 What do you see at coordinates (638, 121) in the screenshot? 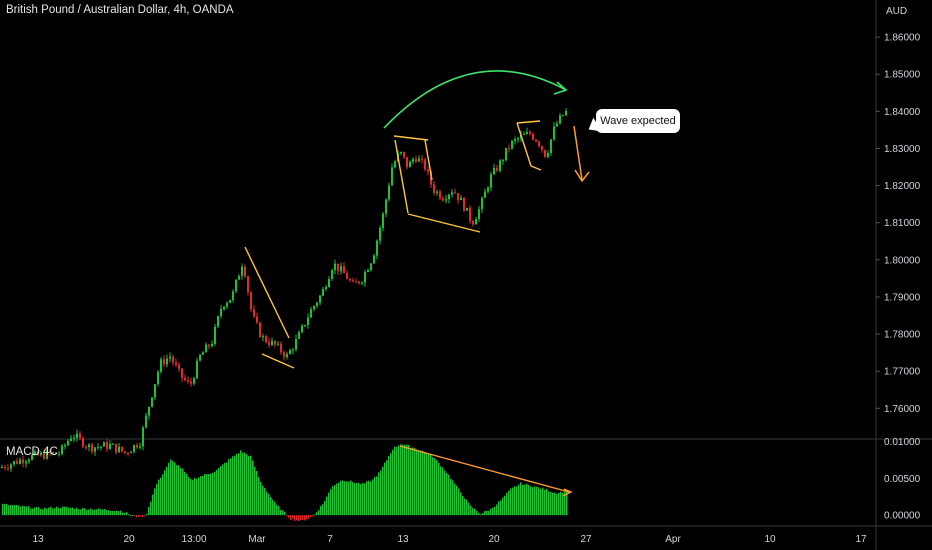
I see `wave-expected-callout: Wave expected` at bounding box center [638, 121].